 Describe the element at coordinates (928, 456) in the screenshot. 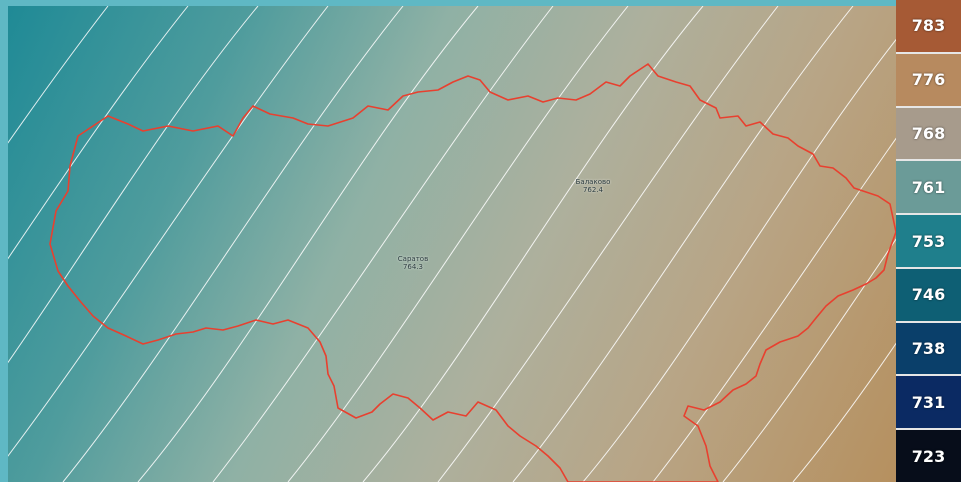

I see `legend-item: 723` at that location.